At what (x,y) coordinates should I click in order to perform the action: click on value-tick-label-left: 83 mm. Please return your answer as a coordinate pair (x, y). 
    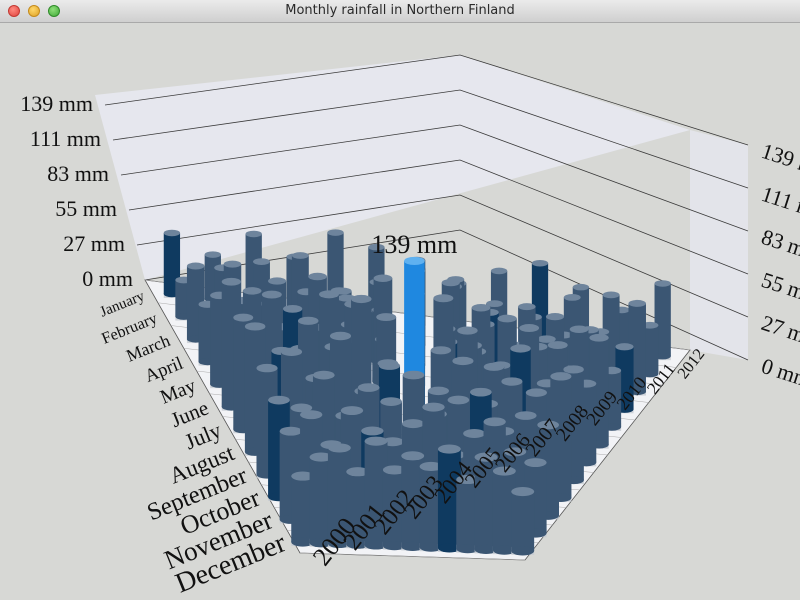
    Looking at the image, I should click on (78, 173).